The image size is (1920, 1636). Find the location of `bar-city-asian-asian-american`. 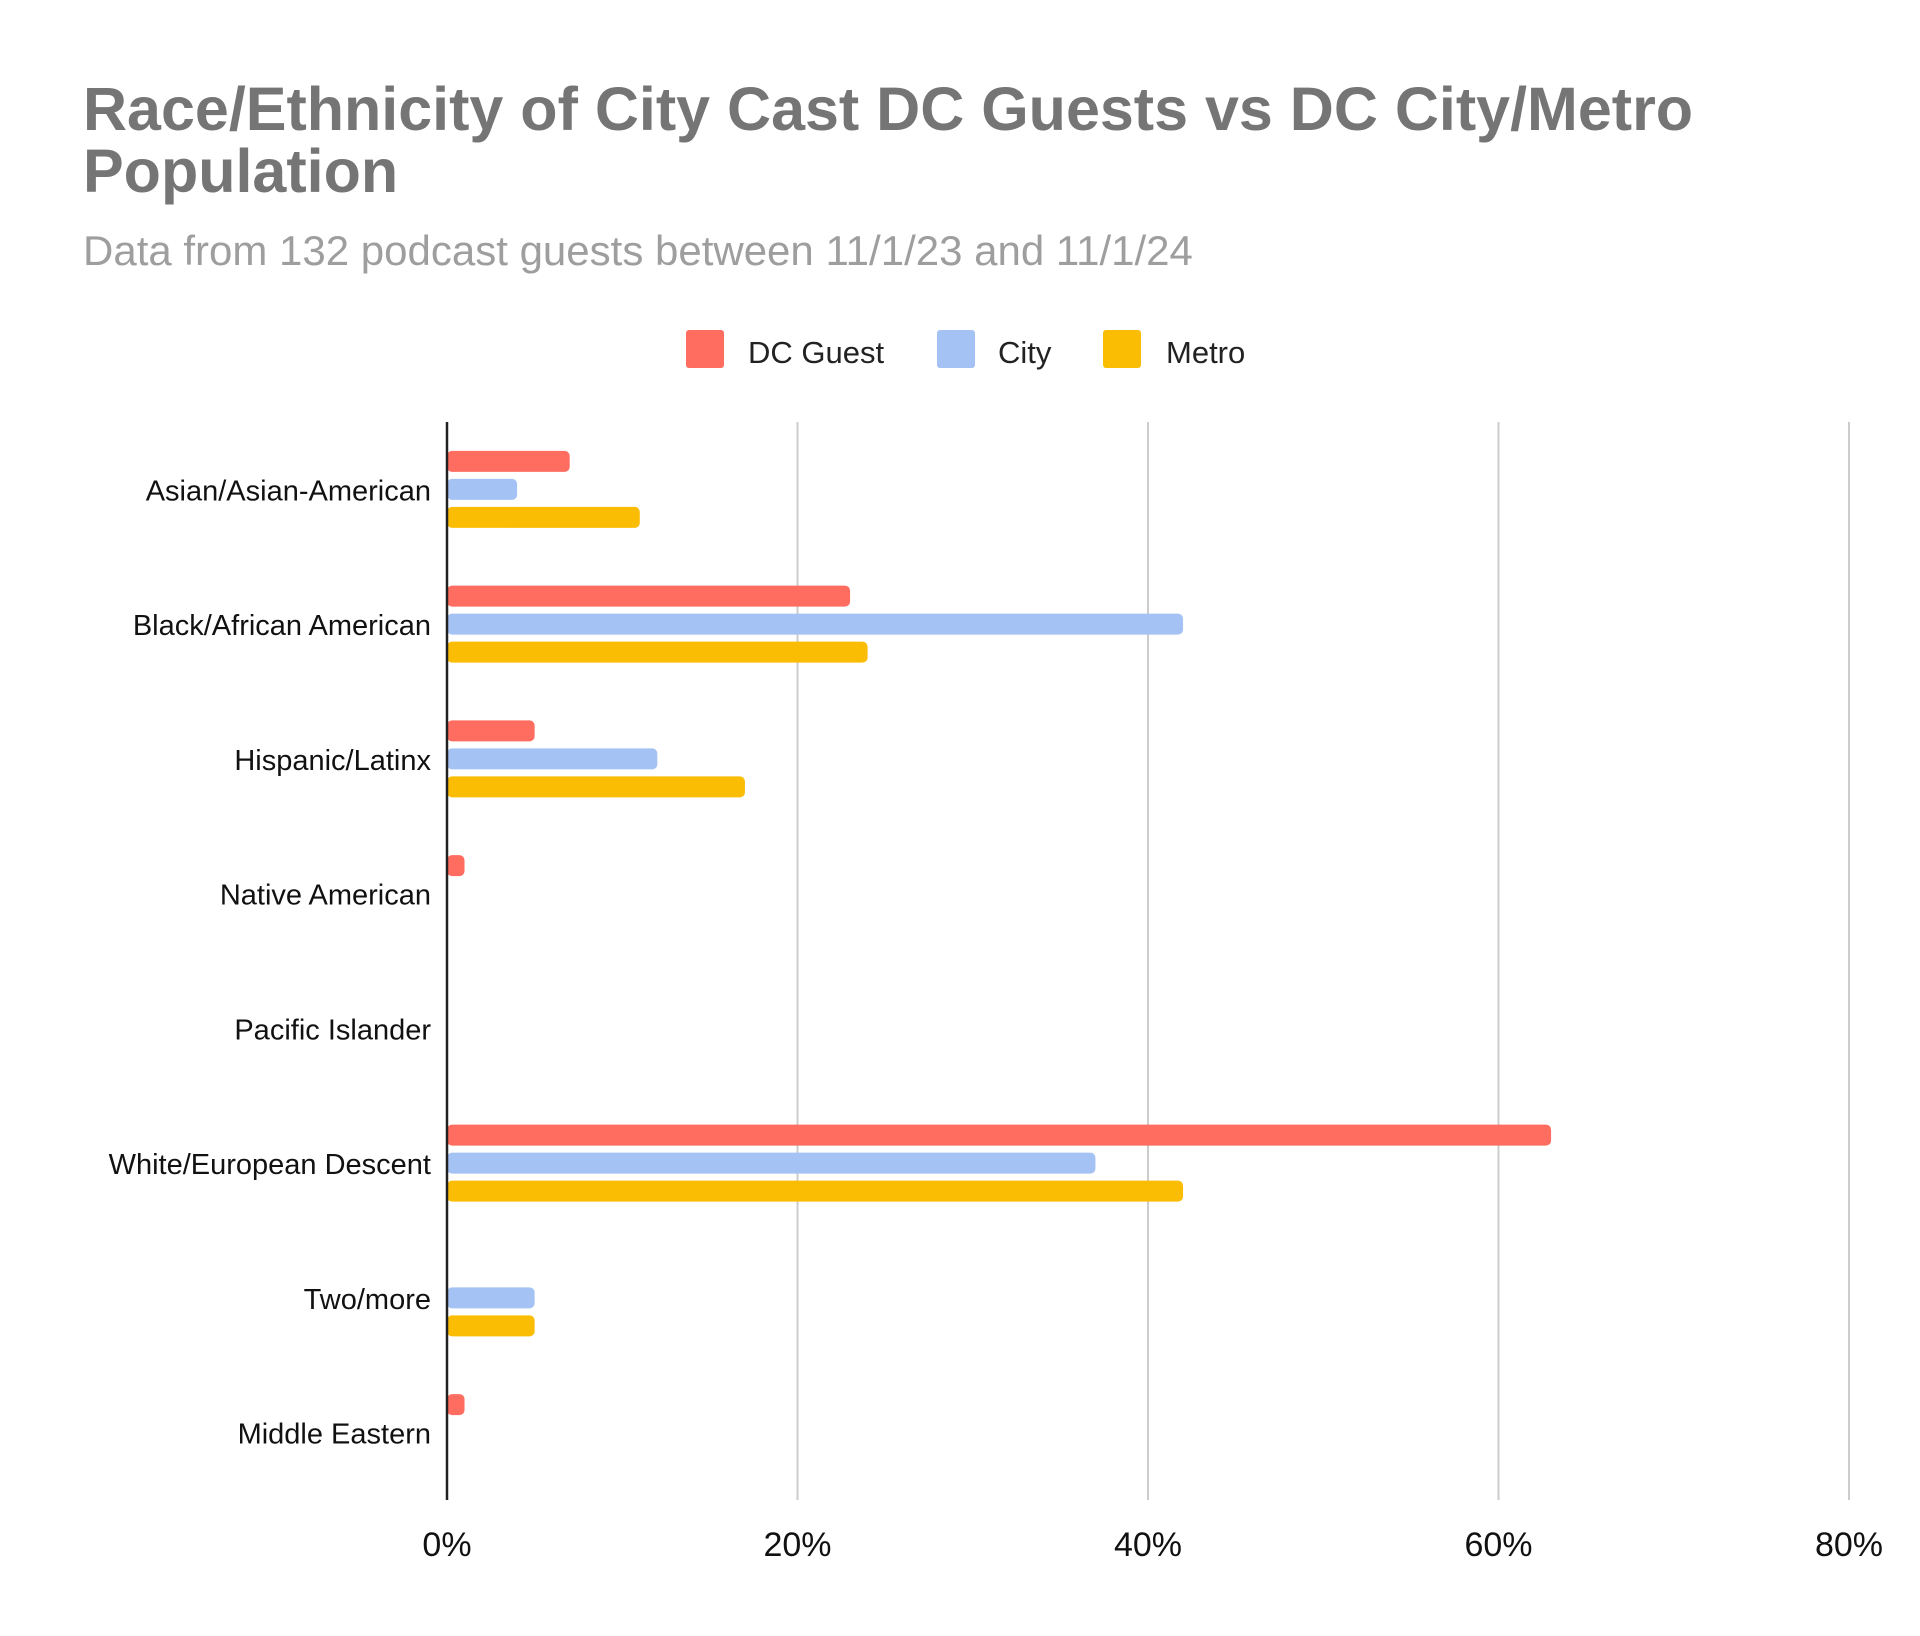

bar-city-asian-asian-american is located at coordinates (482, 489).